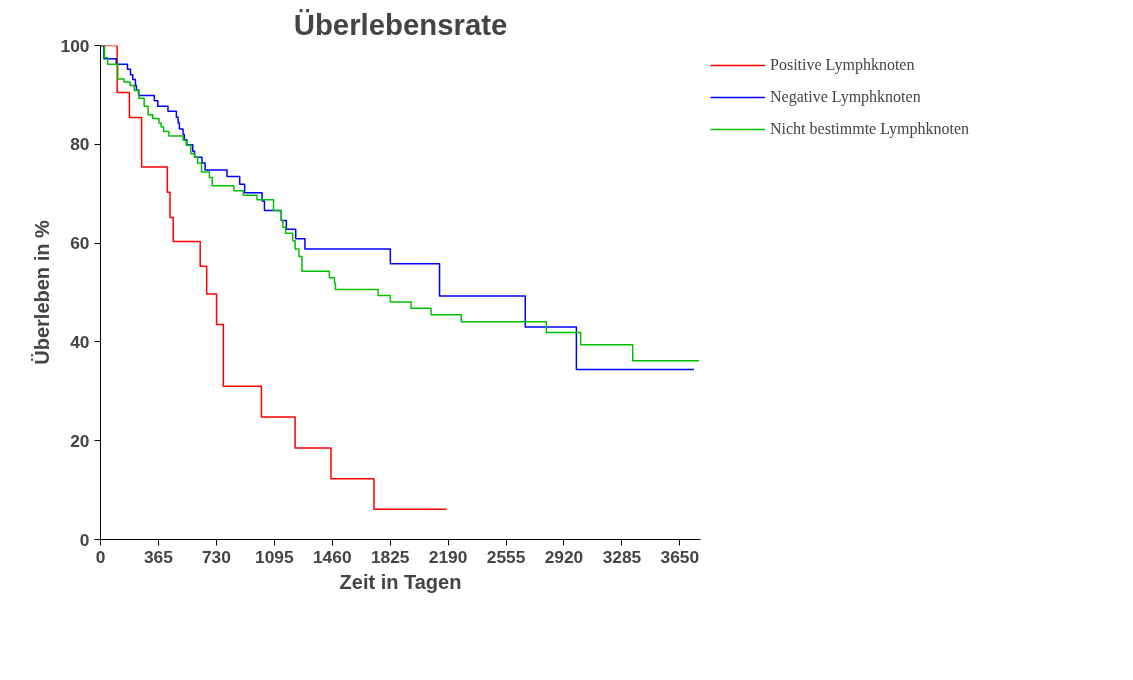  Describe the element at coordinates (332, 556) in the screenshot. I see `x-tick-label: 1460` at that location.